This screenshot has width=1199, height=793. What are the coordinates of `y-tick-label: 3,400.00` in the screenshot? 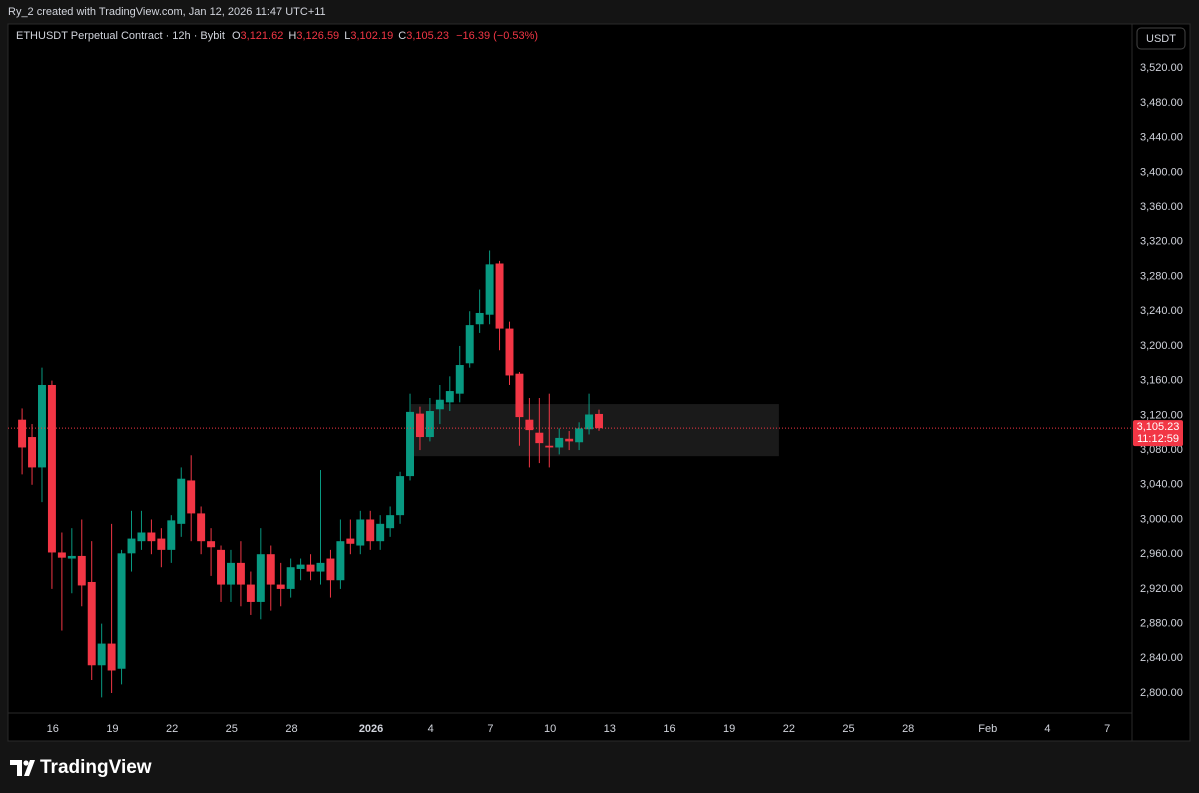 It's located at (1161, 172).